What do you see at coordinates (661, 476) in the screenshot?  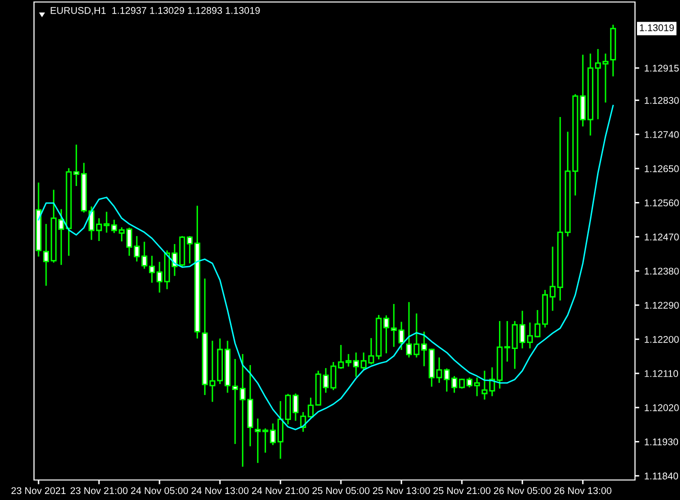 I see `y-tick-label: 1.11840` at bounding box center [661, 476].